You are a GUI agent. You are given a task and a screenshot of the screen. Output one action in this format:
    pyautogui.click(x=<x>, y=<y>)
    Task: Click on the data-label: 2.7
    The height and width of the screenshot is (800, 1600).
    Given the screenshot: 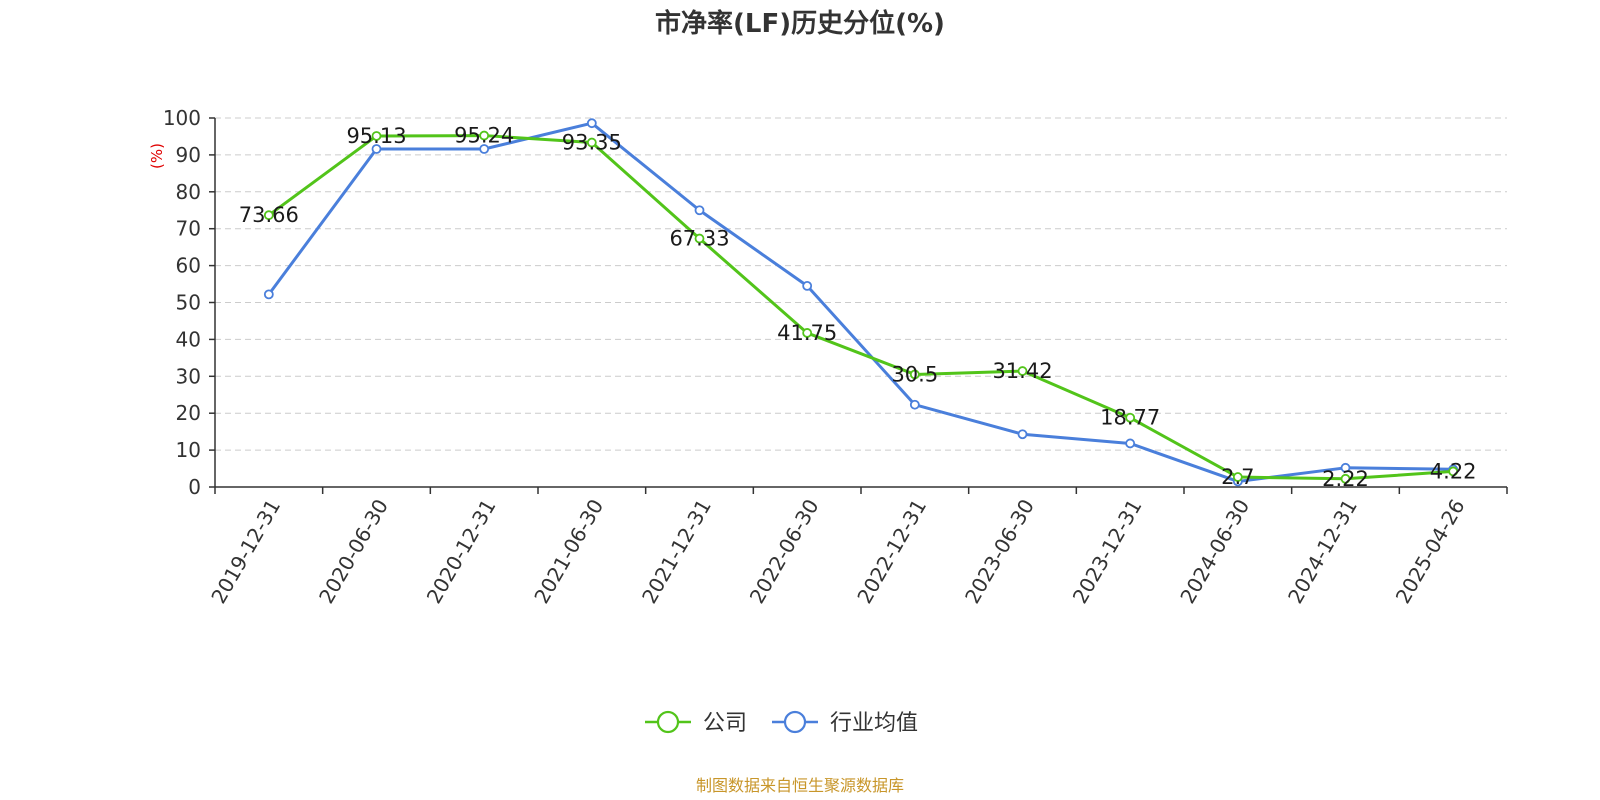 What is the action you would take?
    pyautogui.click(x=1237, y=477)
    